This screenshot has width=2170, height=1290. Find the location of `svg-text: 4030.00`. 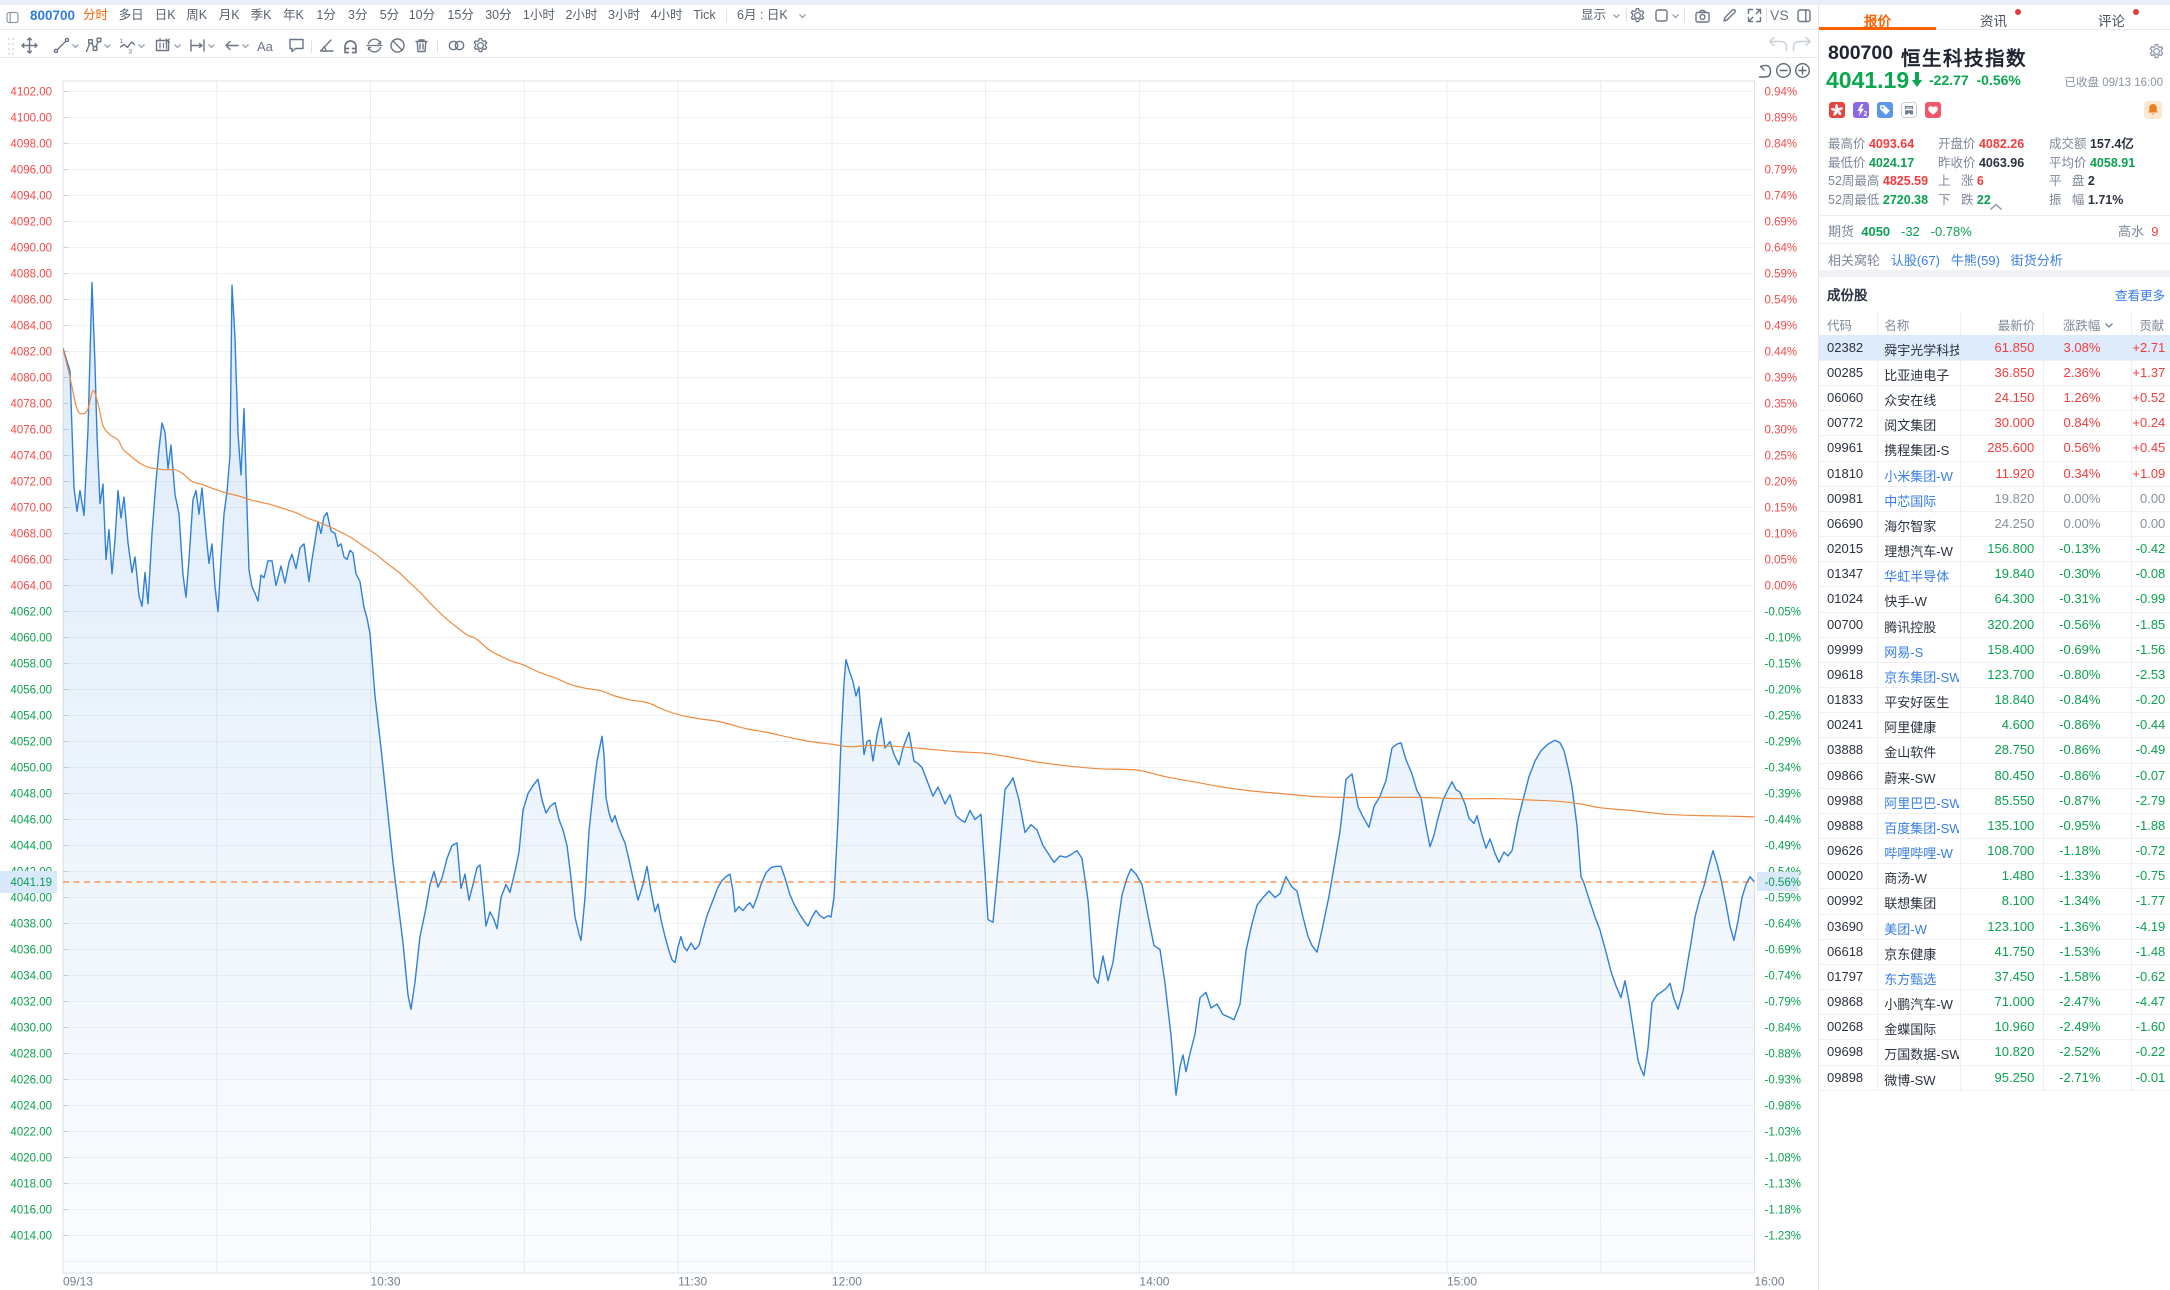

svg-text: 4030.00 is located at coordinates (31, 1029).